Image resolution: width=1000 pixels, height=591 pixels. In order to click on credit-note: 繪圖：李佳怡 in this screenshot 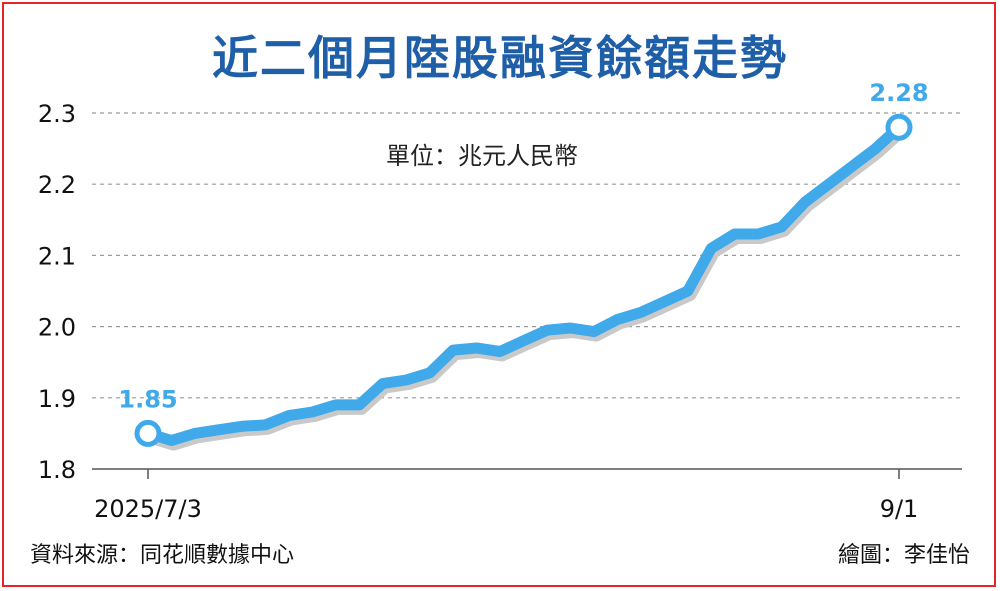, I will do `click(903, 555)`.